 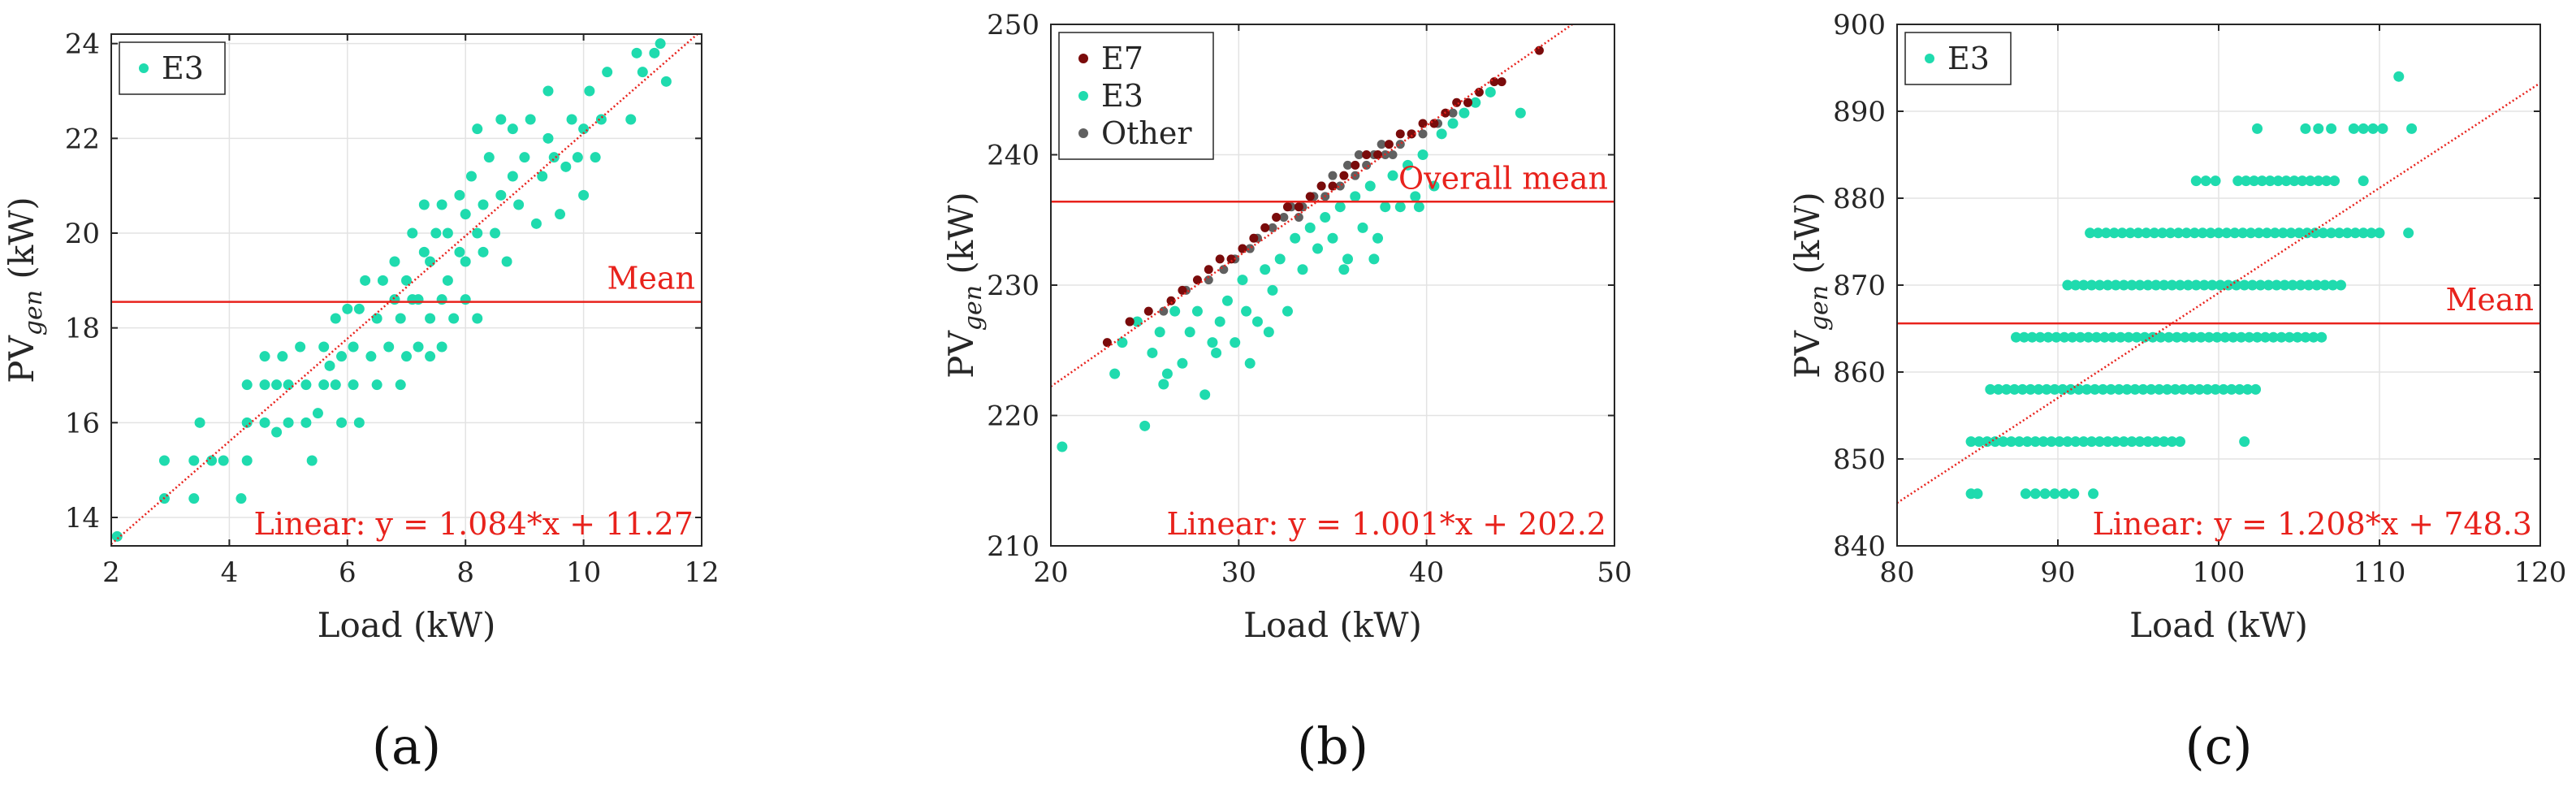 I want to click on axes-frame, so click(x=406, y=290).